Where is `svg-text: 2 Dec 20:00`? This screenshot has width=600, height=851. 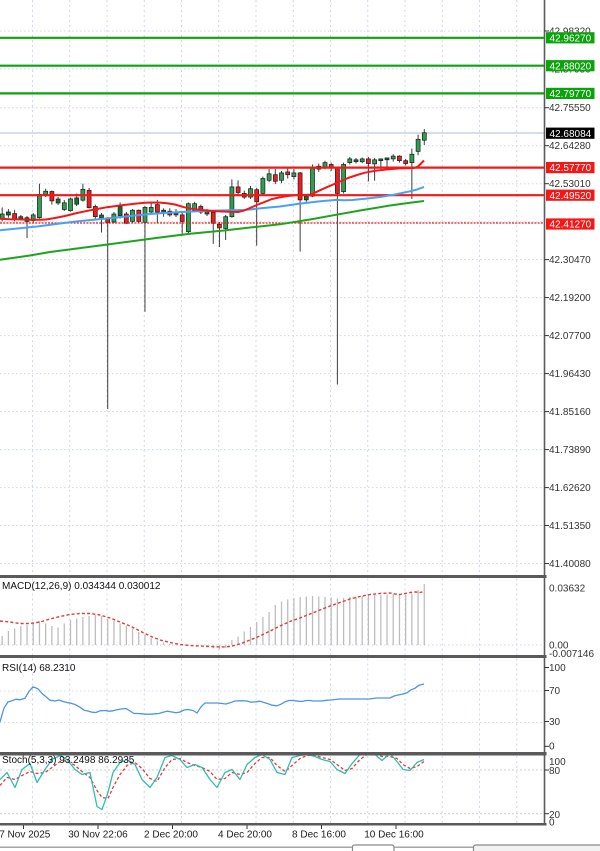
svg-text: 2 Dec 20:00 is located at coordinates (171, 835).